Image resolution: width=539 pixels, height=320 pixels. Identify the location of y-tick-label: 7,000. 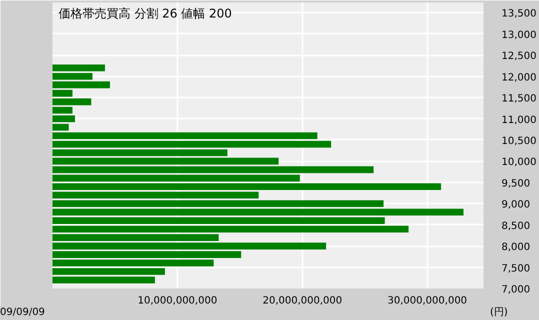
(516, 290).